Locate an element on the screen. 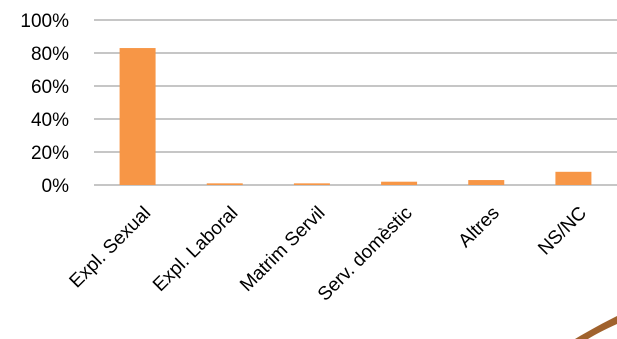 The height and width of the screenshot is (339, 617). x-category-label: Serv. domèstic is located at coordinates (365, 254).